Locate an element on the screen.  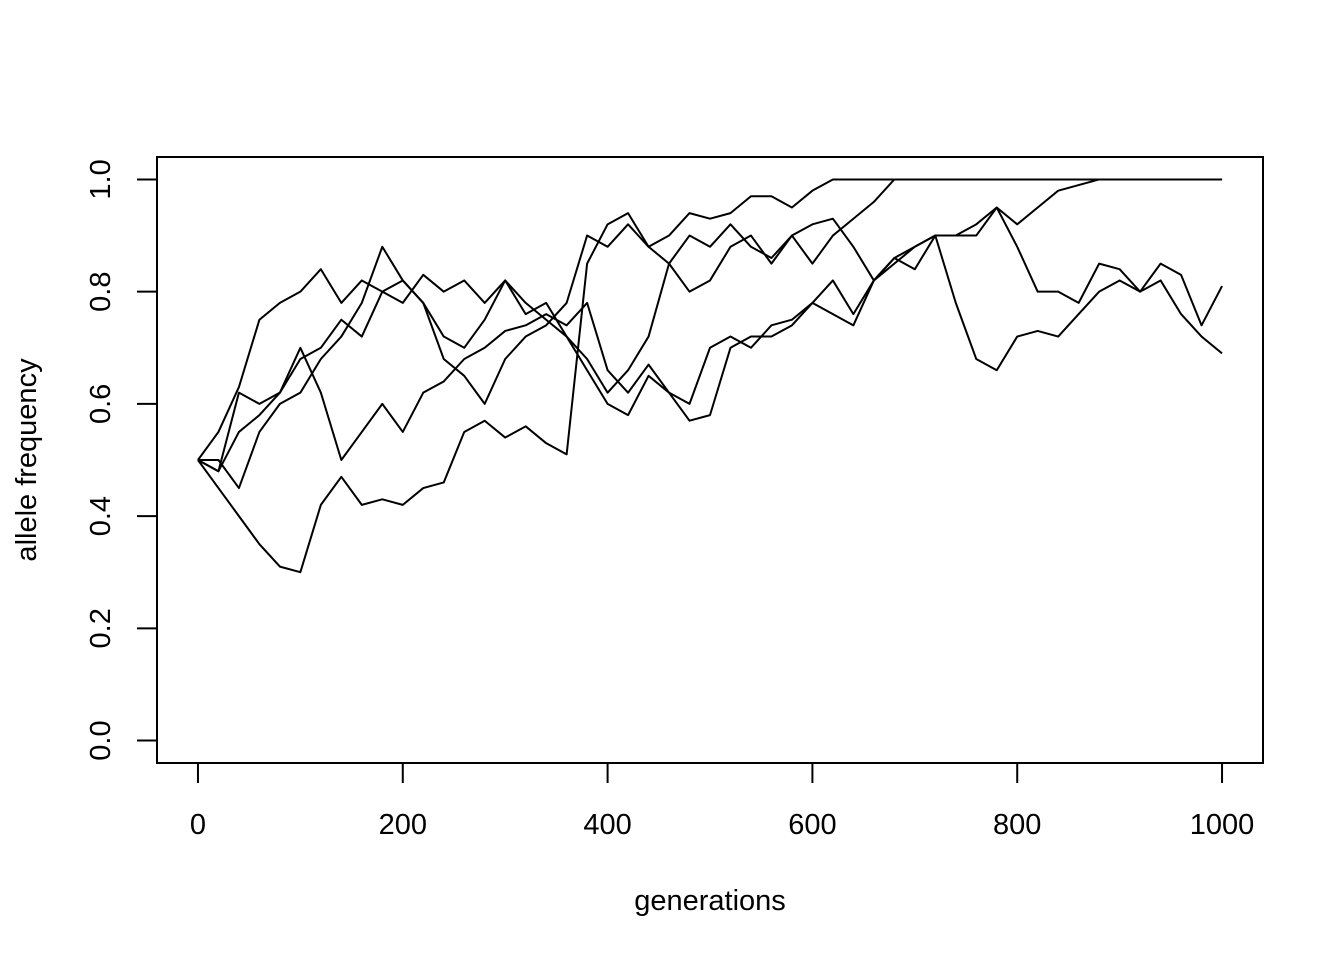
y-tick-label: 0.6 is located at coordinates (101, 404).